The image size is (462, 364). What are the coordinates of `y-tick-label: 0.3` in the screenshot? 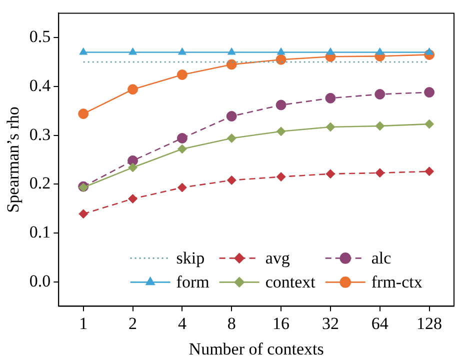 It's located at (40, 134).